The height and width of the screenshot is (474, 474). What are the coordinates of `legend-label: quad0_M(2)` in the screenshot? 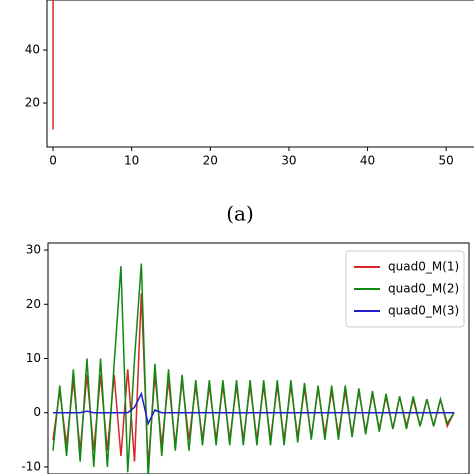 It's located at (423, 289).